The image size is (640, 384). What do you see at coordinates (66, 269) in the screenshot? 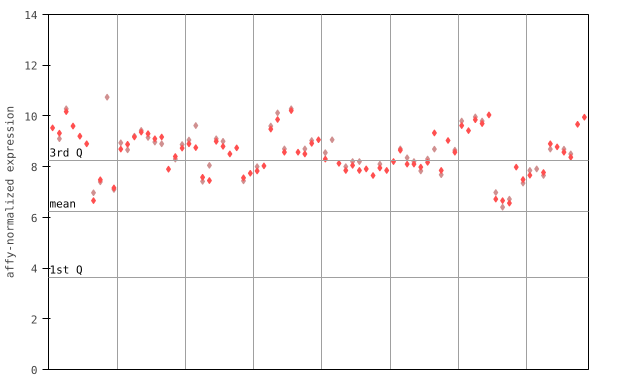
I see `ref-line-label: 1st Q` at bounding box center [66, 269].